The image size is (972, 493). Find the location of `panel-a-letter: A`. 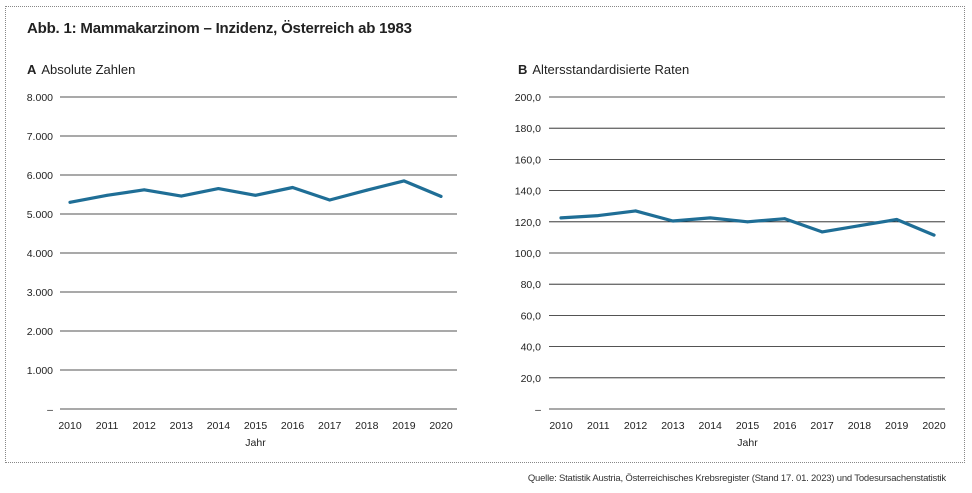

panel-a-letter: A is located at coordinates (32, 69).